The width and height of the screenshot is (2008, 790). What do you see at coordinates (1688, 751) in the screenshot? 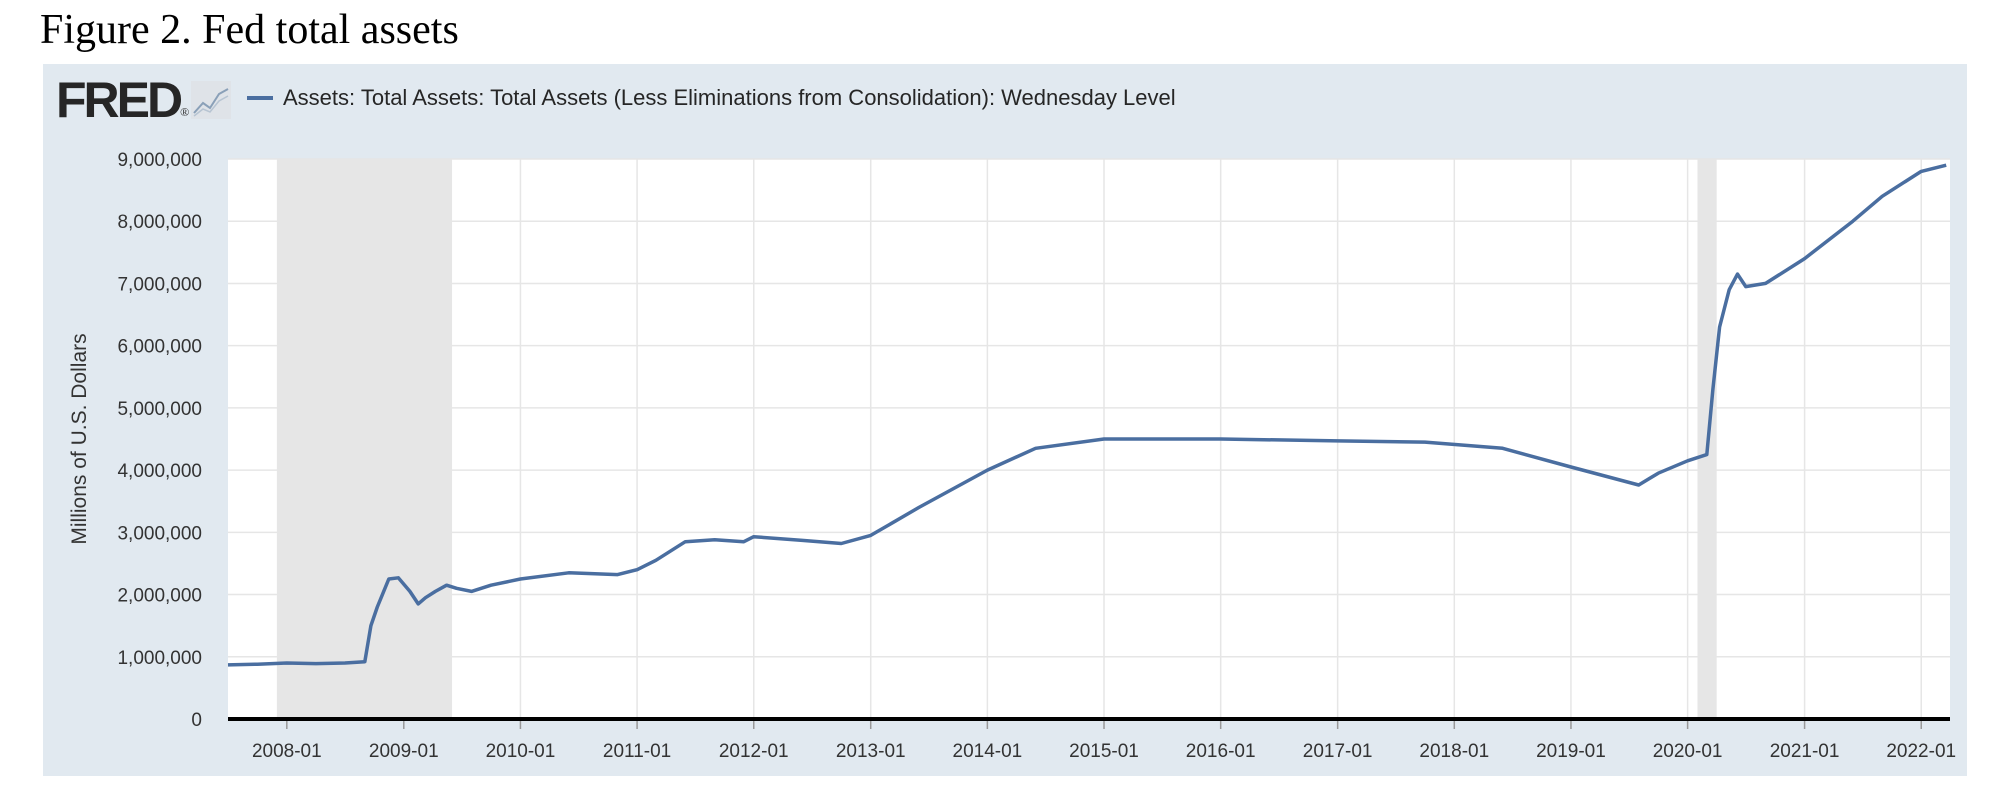
I see `x-tick-label: 2020-01` at bounding box center [1688, 751].